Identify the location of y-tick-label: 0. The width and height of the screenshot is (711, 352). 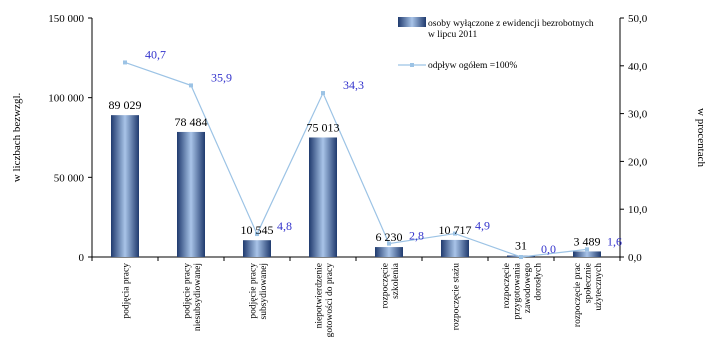
(82, 258).